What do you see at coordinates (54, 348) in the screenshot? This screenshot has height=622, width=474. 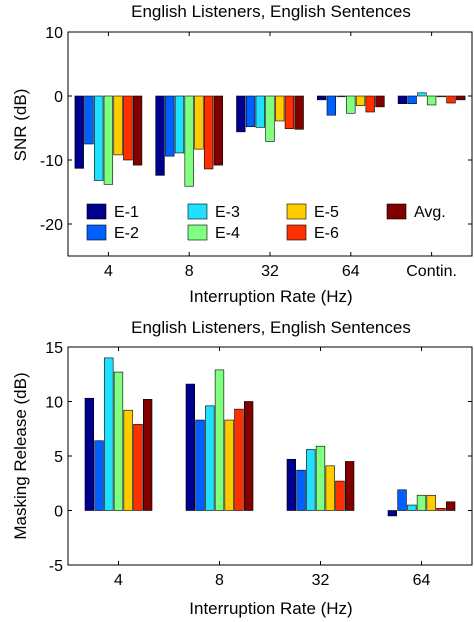 I see `y-tick-label: 15` at bounding box center [54, 348].